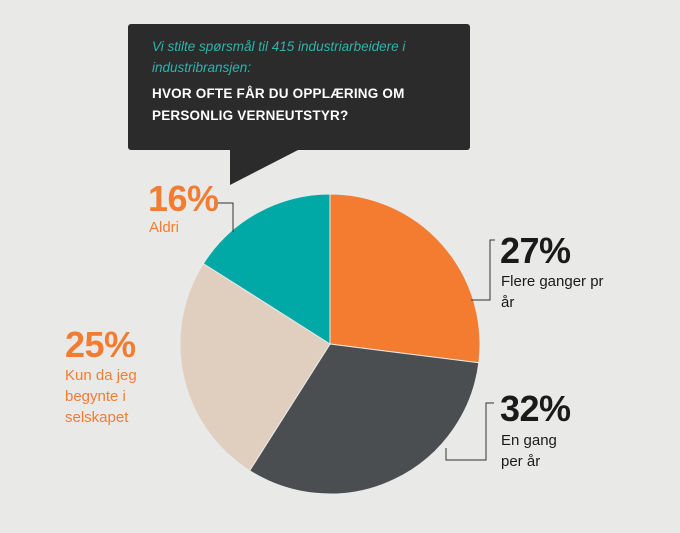  Describe the element at coordinates (164, 227) in the screenshot. I see `slice-label-aldri: Aldri` at that location.